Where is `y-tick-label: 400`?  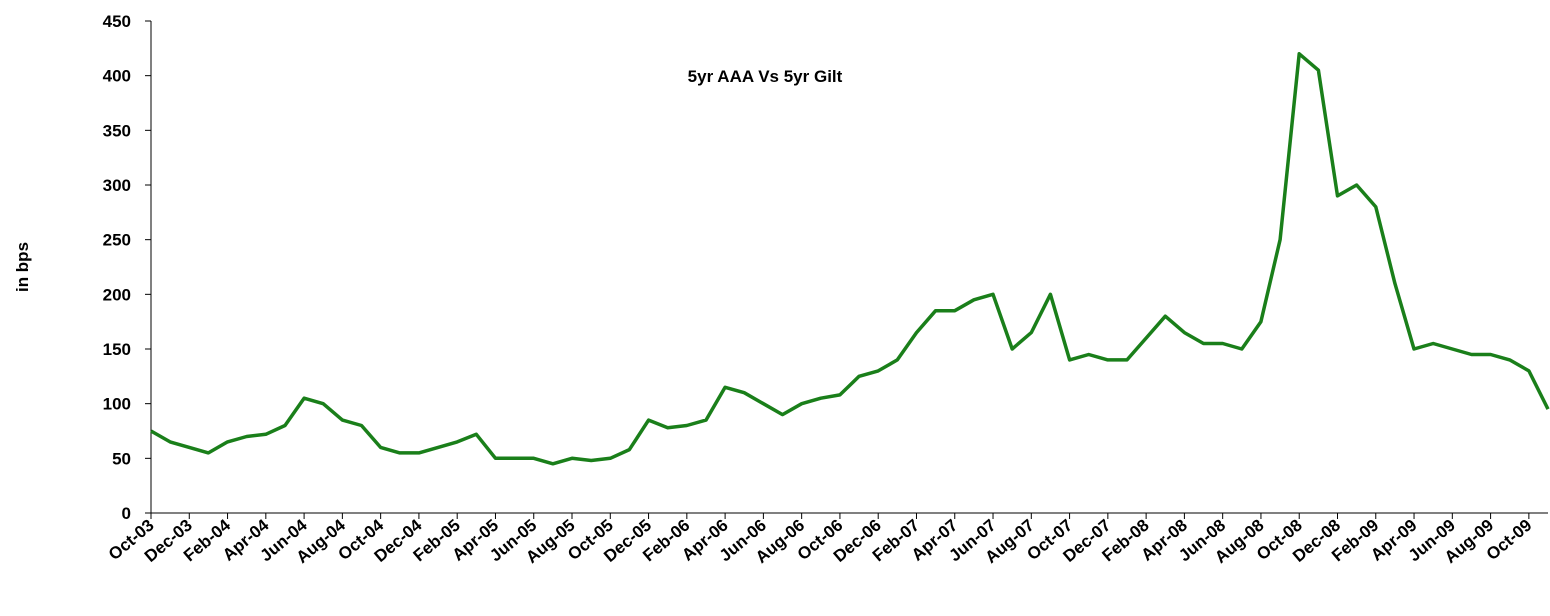 y-tick-label: 400 is located at coordinates (117, 76).